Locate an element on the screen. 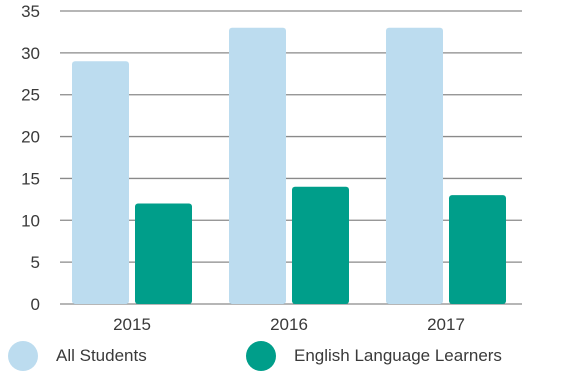 Image resolution: width=588 pixels, height=376 pixels. x-tick-label-2017: 2017 is located at coordinates (446, 324).